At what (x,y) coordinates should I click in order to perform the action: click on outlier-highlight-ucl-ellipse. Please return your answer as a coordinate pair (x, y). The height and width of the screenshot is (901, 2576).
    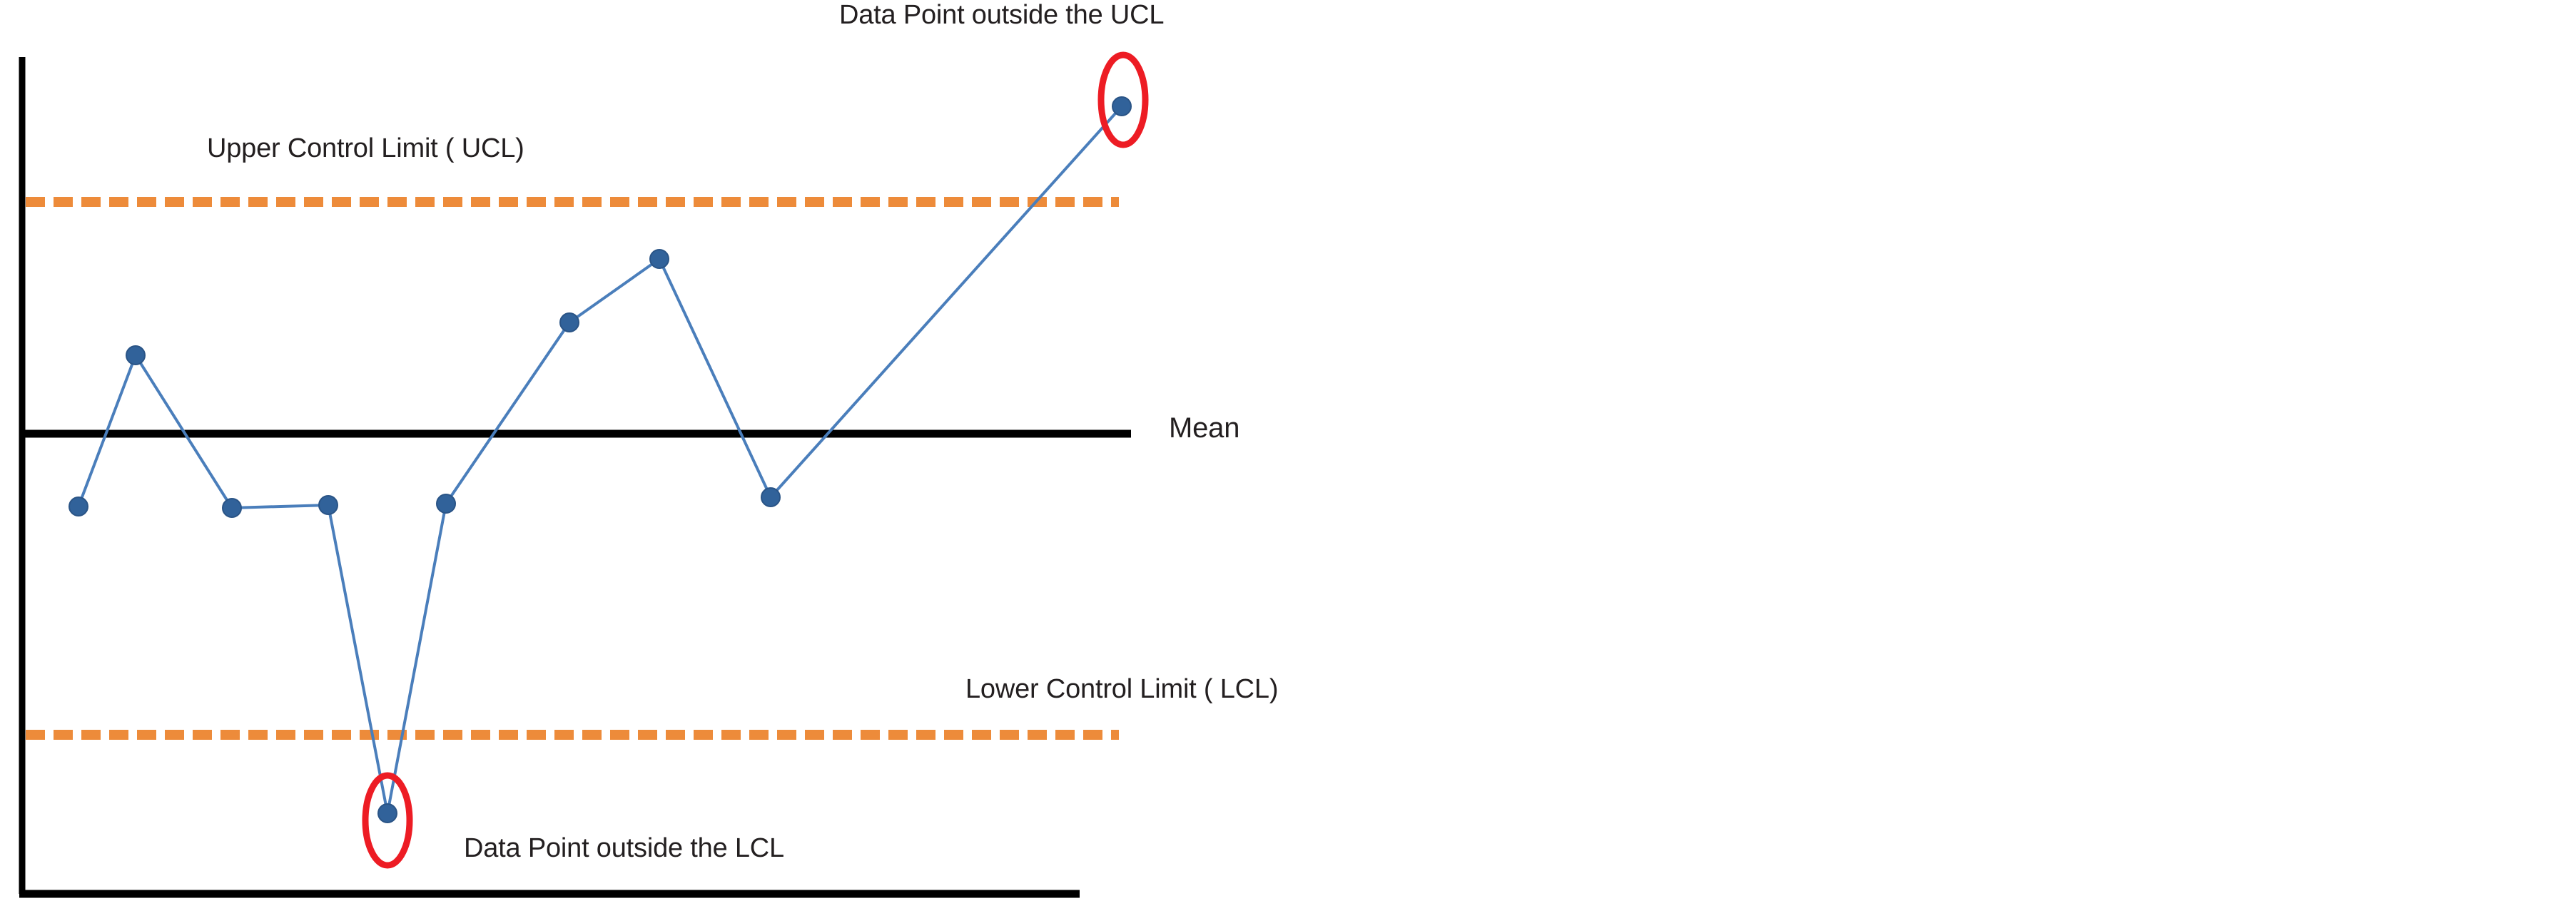
    Looking at the image, I should click on (1123, 99).